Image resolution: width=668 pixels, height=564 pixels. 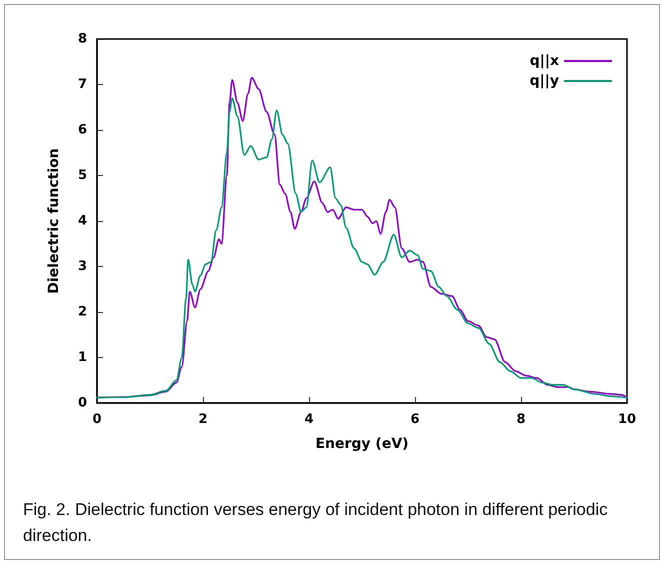 What do you see at coordinates (82, 403) in the screenshot?
I see `y-tick-label: 0` at bounding box center [82, 403].